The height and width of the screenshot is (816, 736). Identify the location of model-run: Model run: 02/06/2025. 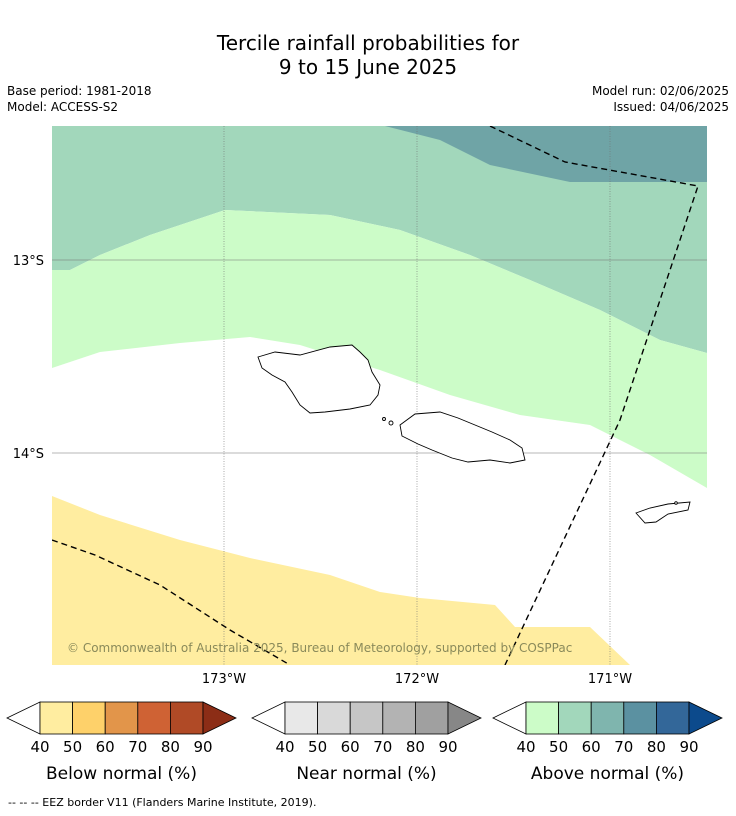
(660, 91).